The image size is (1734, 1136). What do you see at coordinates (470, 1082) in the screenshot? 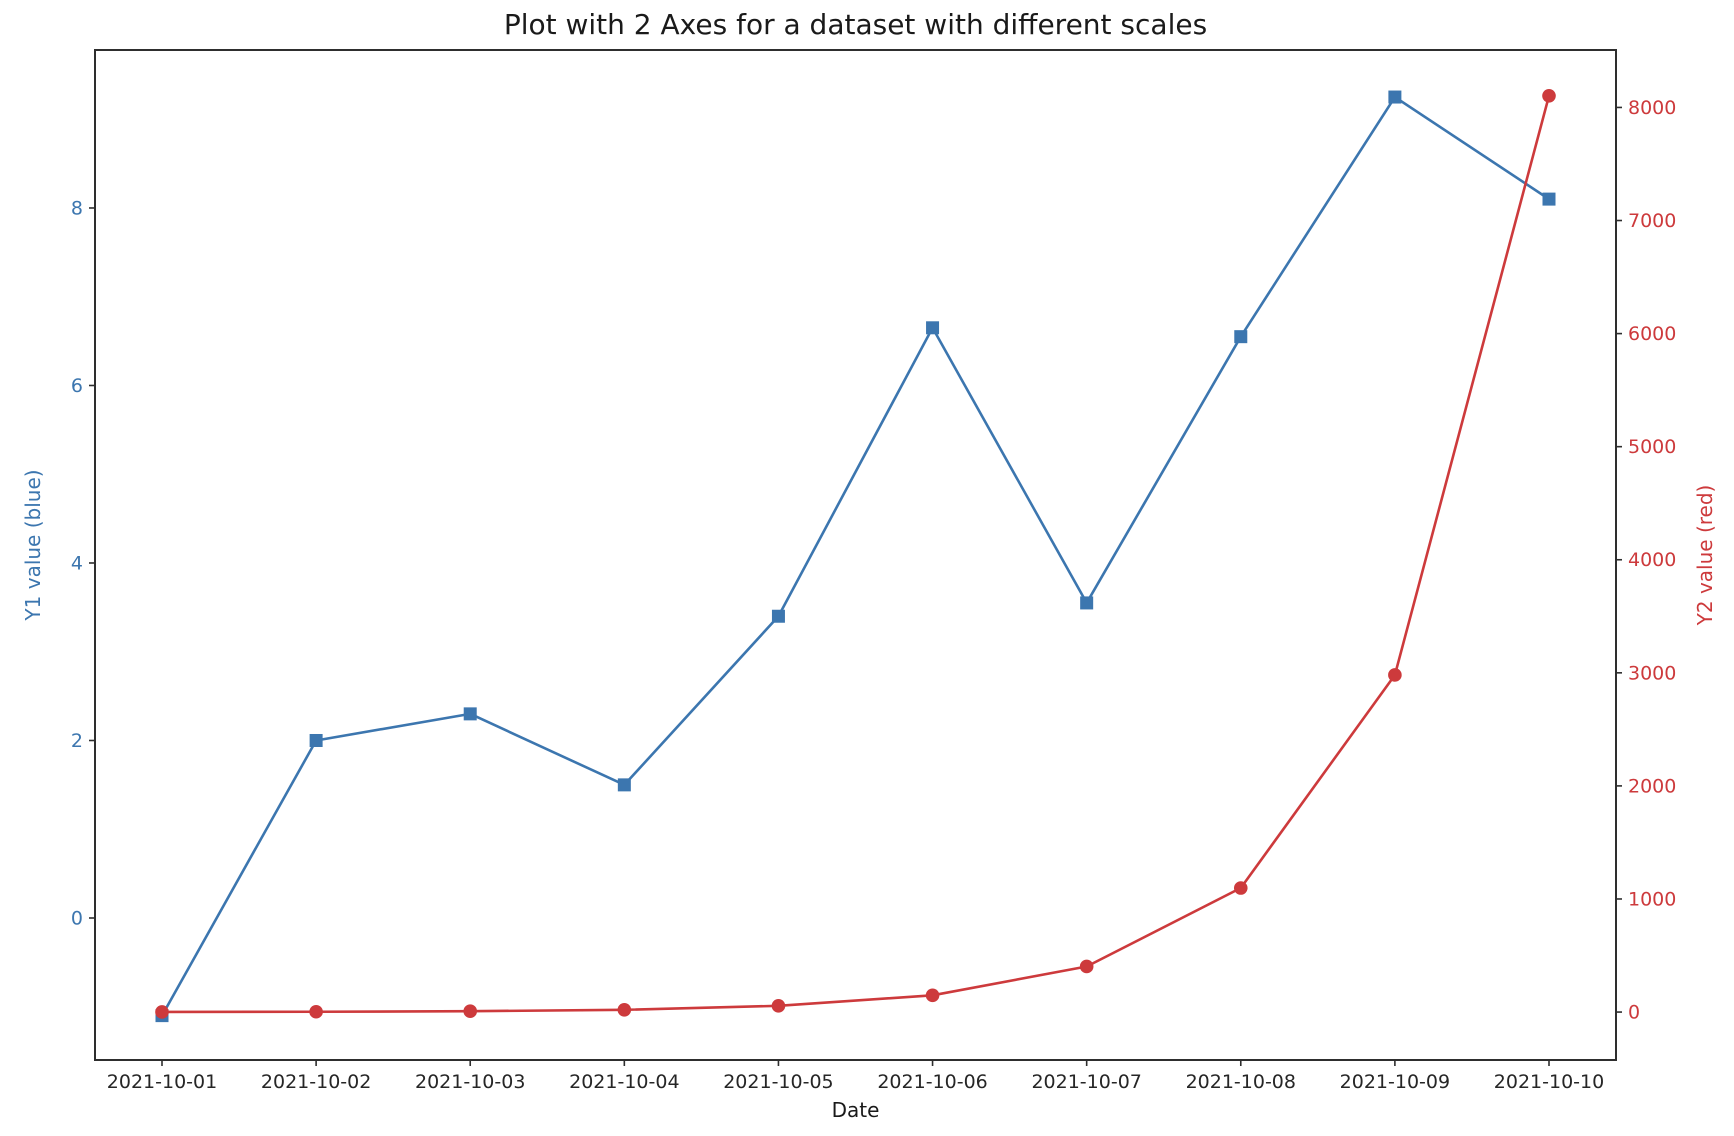
I see `x-tick-label: 2021-10-03` at bounding box center [470, 1082].